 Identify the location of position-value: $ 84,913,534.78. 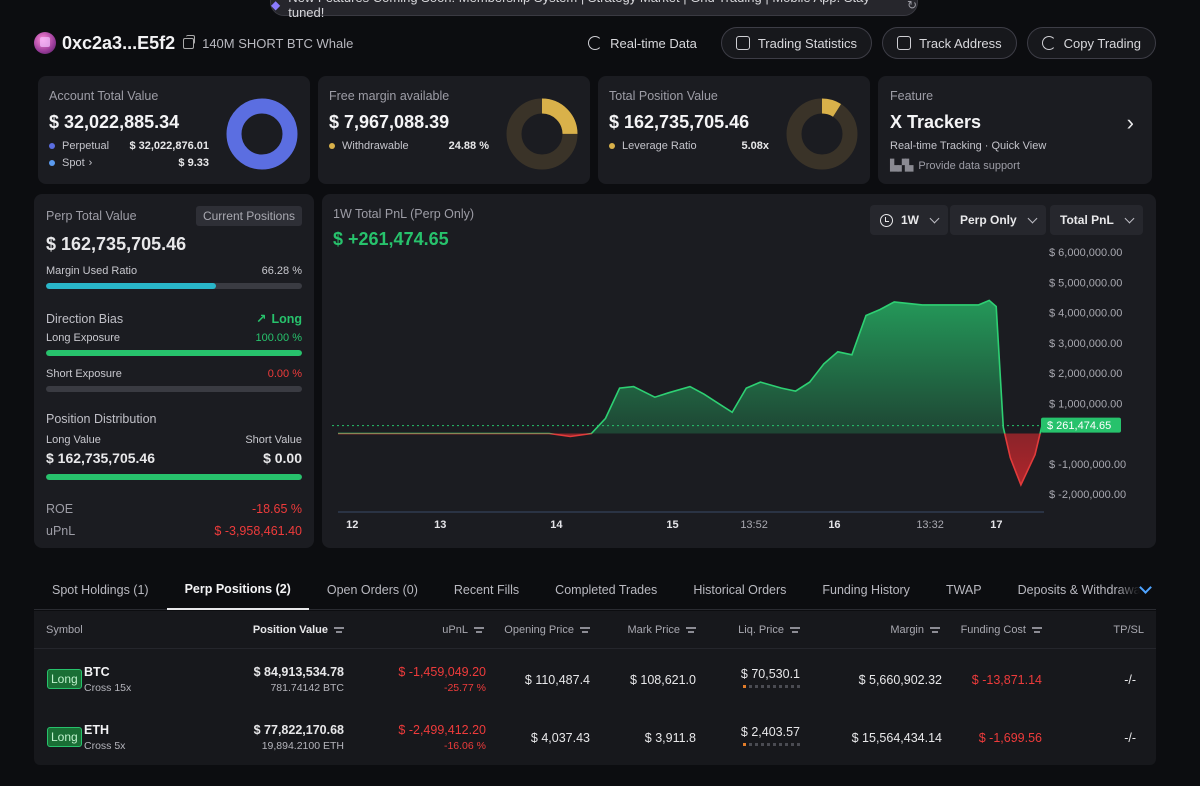
(298, 672).